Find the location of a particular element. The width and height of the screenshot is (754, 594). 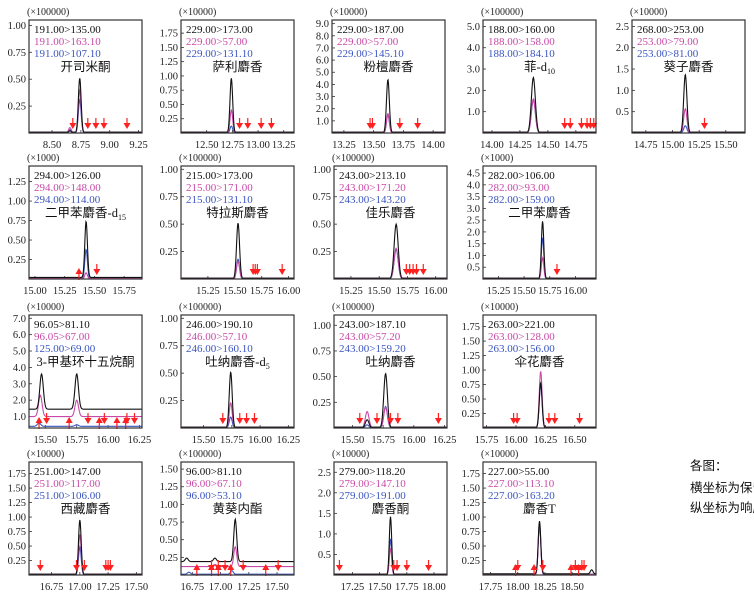

transition-label-blue: 263.00>156.00 is located at coordinates (521, 349).